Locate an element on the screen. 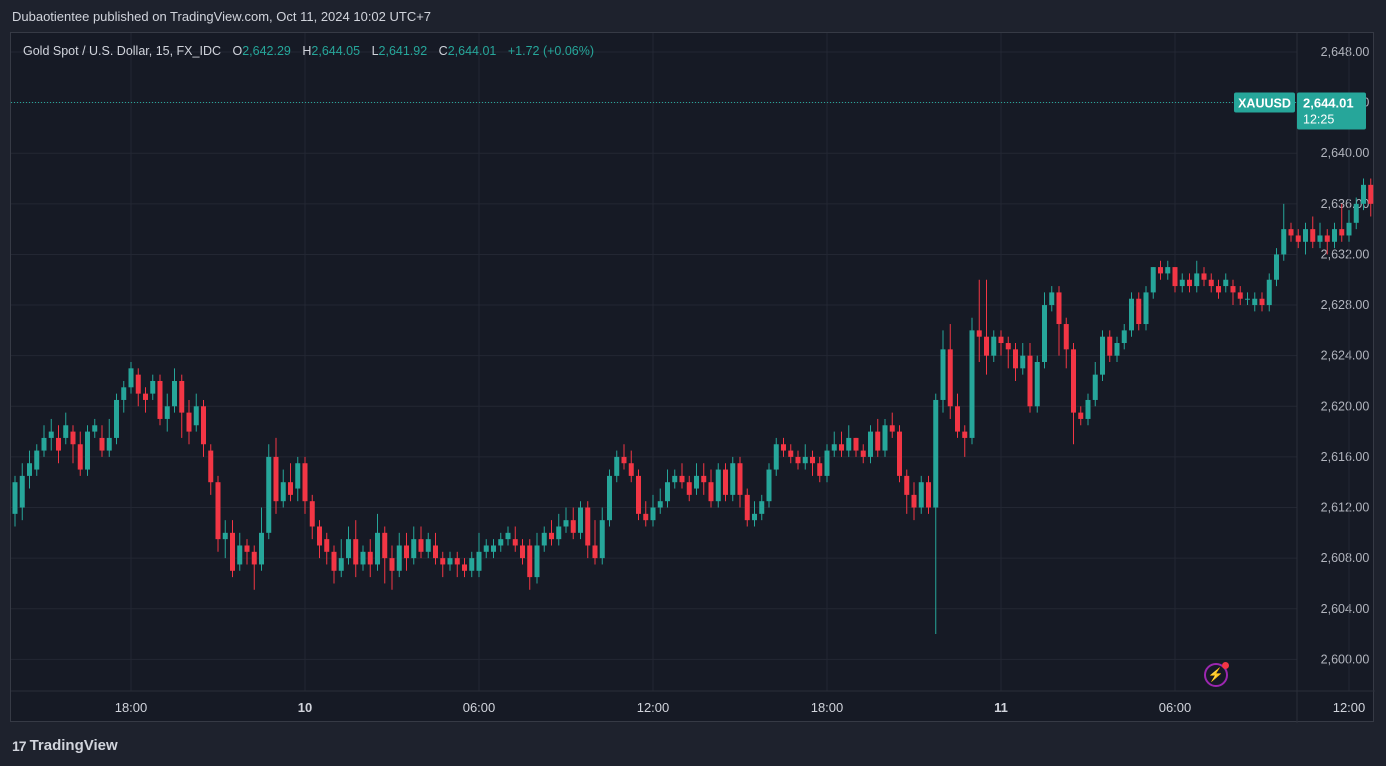 The image size is (1386, 766). y-tick-label: 2,624.00 is located at coordinates (1345, 356).